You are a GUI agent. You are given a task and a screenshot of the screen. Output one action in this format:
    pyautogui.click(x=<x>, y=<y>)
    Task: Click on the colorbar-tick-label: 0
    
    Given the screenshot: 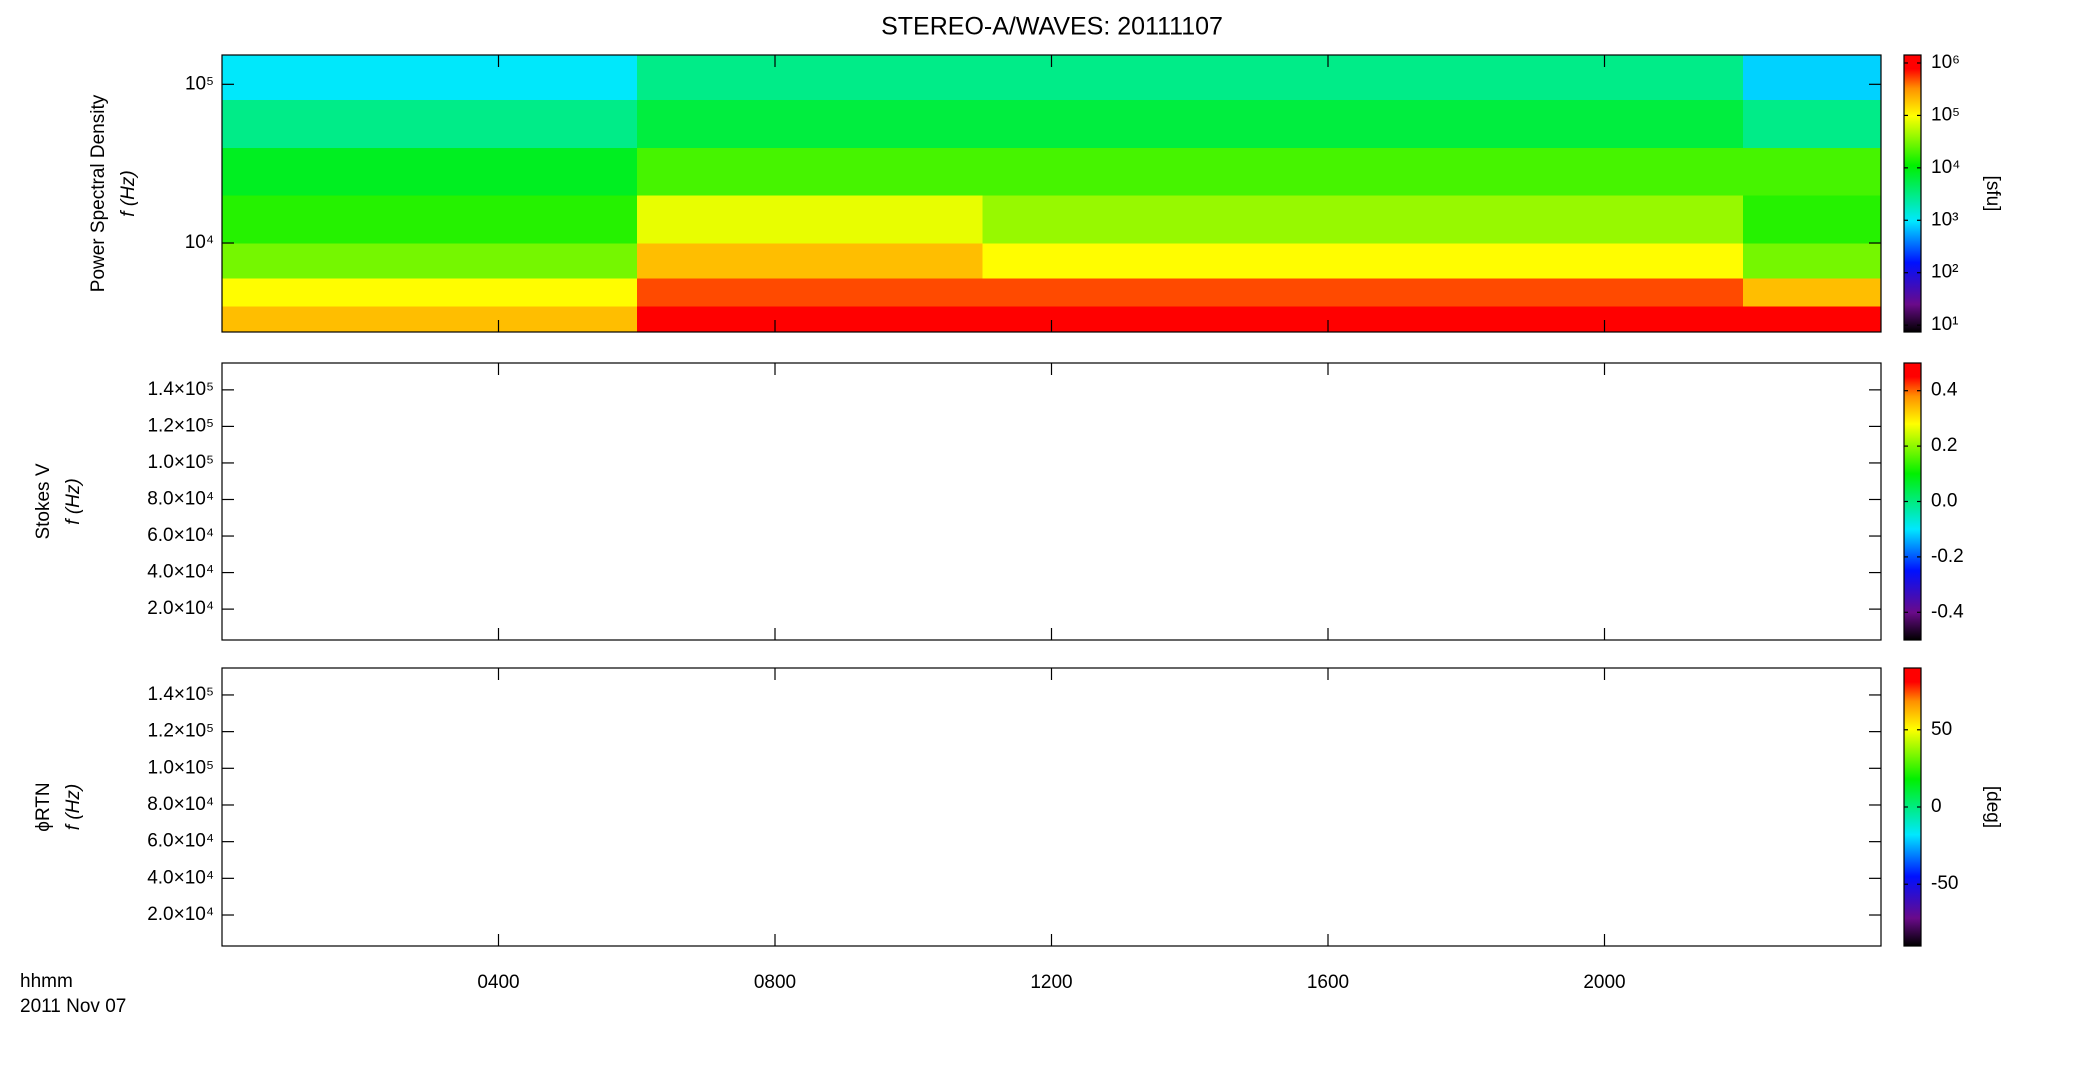 What is the action you would take?
    pyautogui.click(x=1936, y=806)
    